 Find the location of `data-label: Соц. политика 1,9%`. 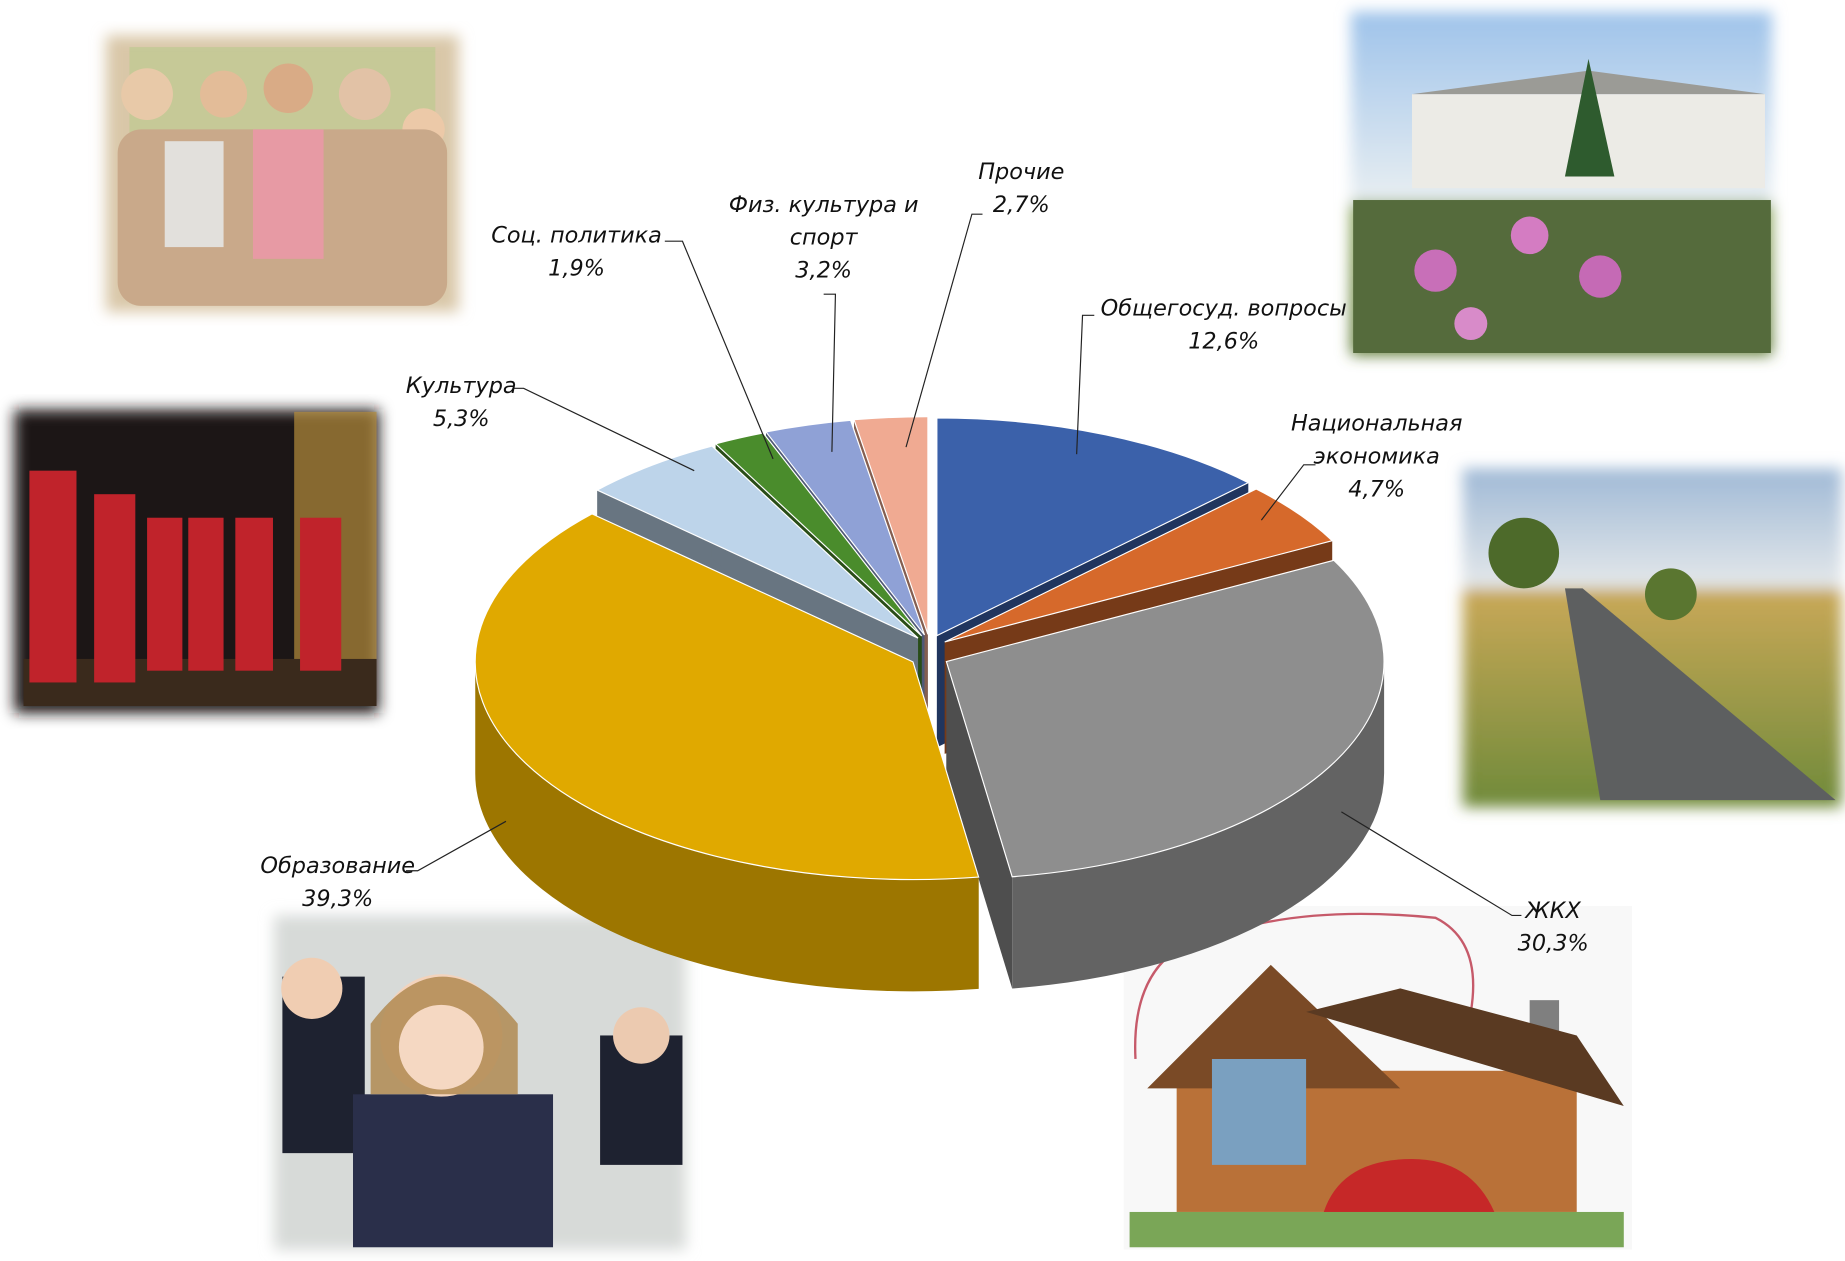

data-label: Соц. политика 1,9% is located at coordinates (576, 252).